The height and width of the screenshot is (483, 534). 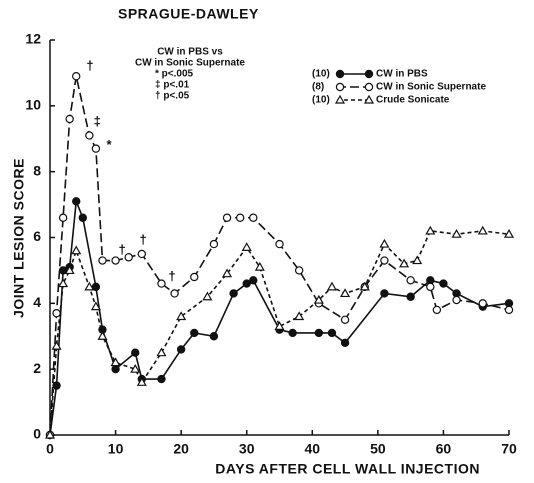 I want to click on significance-mark: *, so click(x=109, y=144).